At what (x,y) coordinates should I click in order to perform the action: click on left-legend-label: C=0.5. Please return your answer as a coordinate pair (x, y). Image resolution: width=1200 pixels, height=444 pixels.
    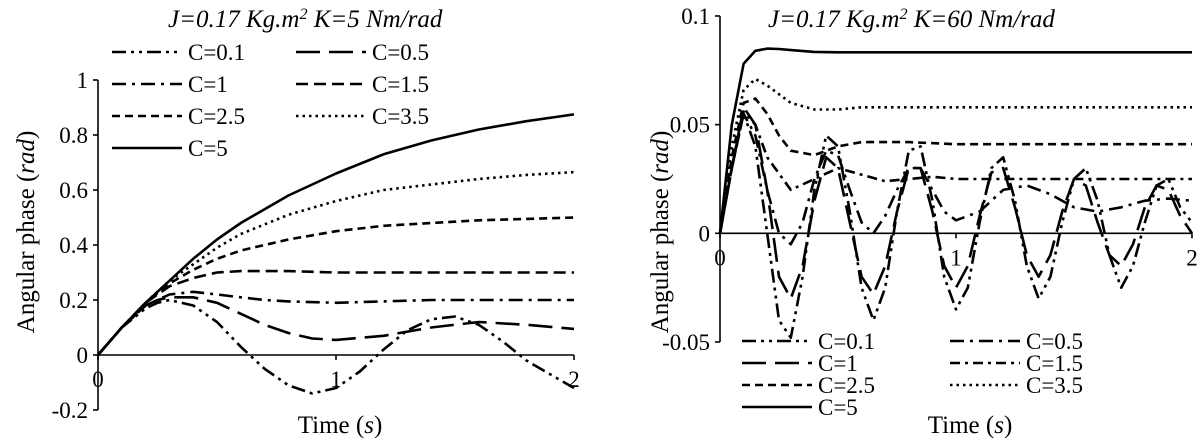
    Looking at the image, I should click on (400, 52).